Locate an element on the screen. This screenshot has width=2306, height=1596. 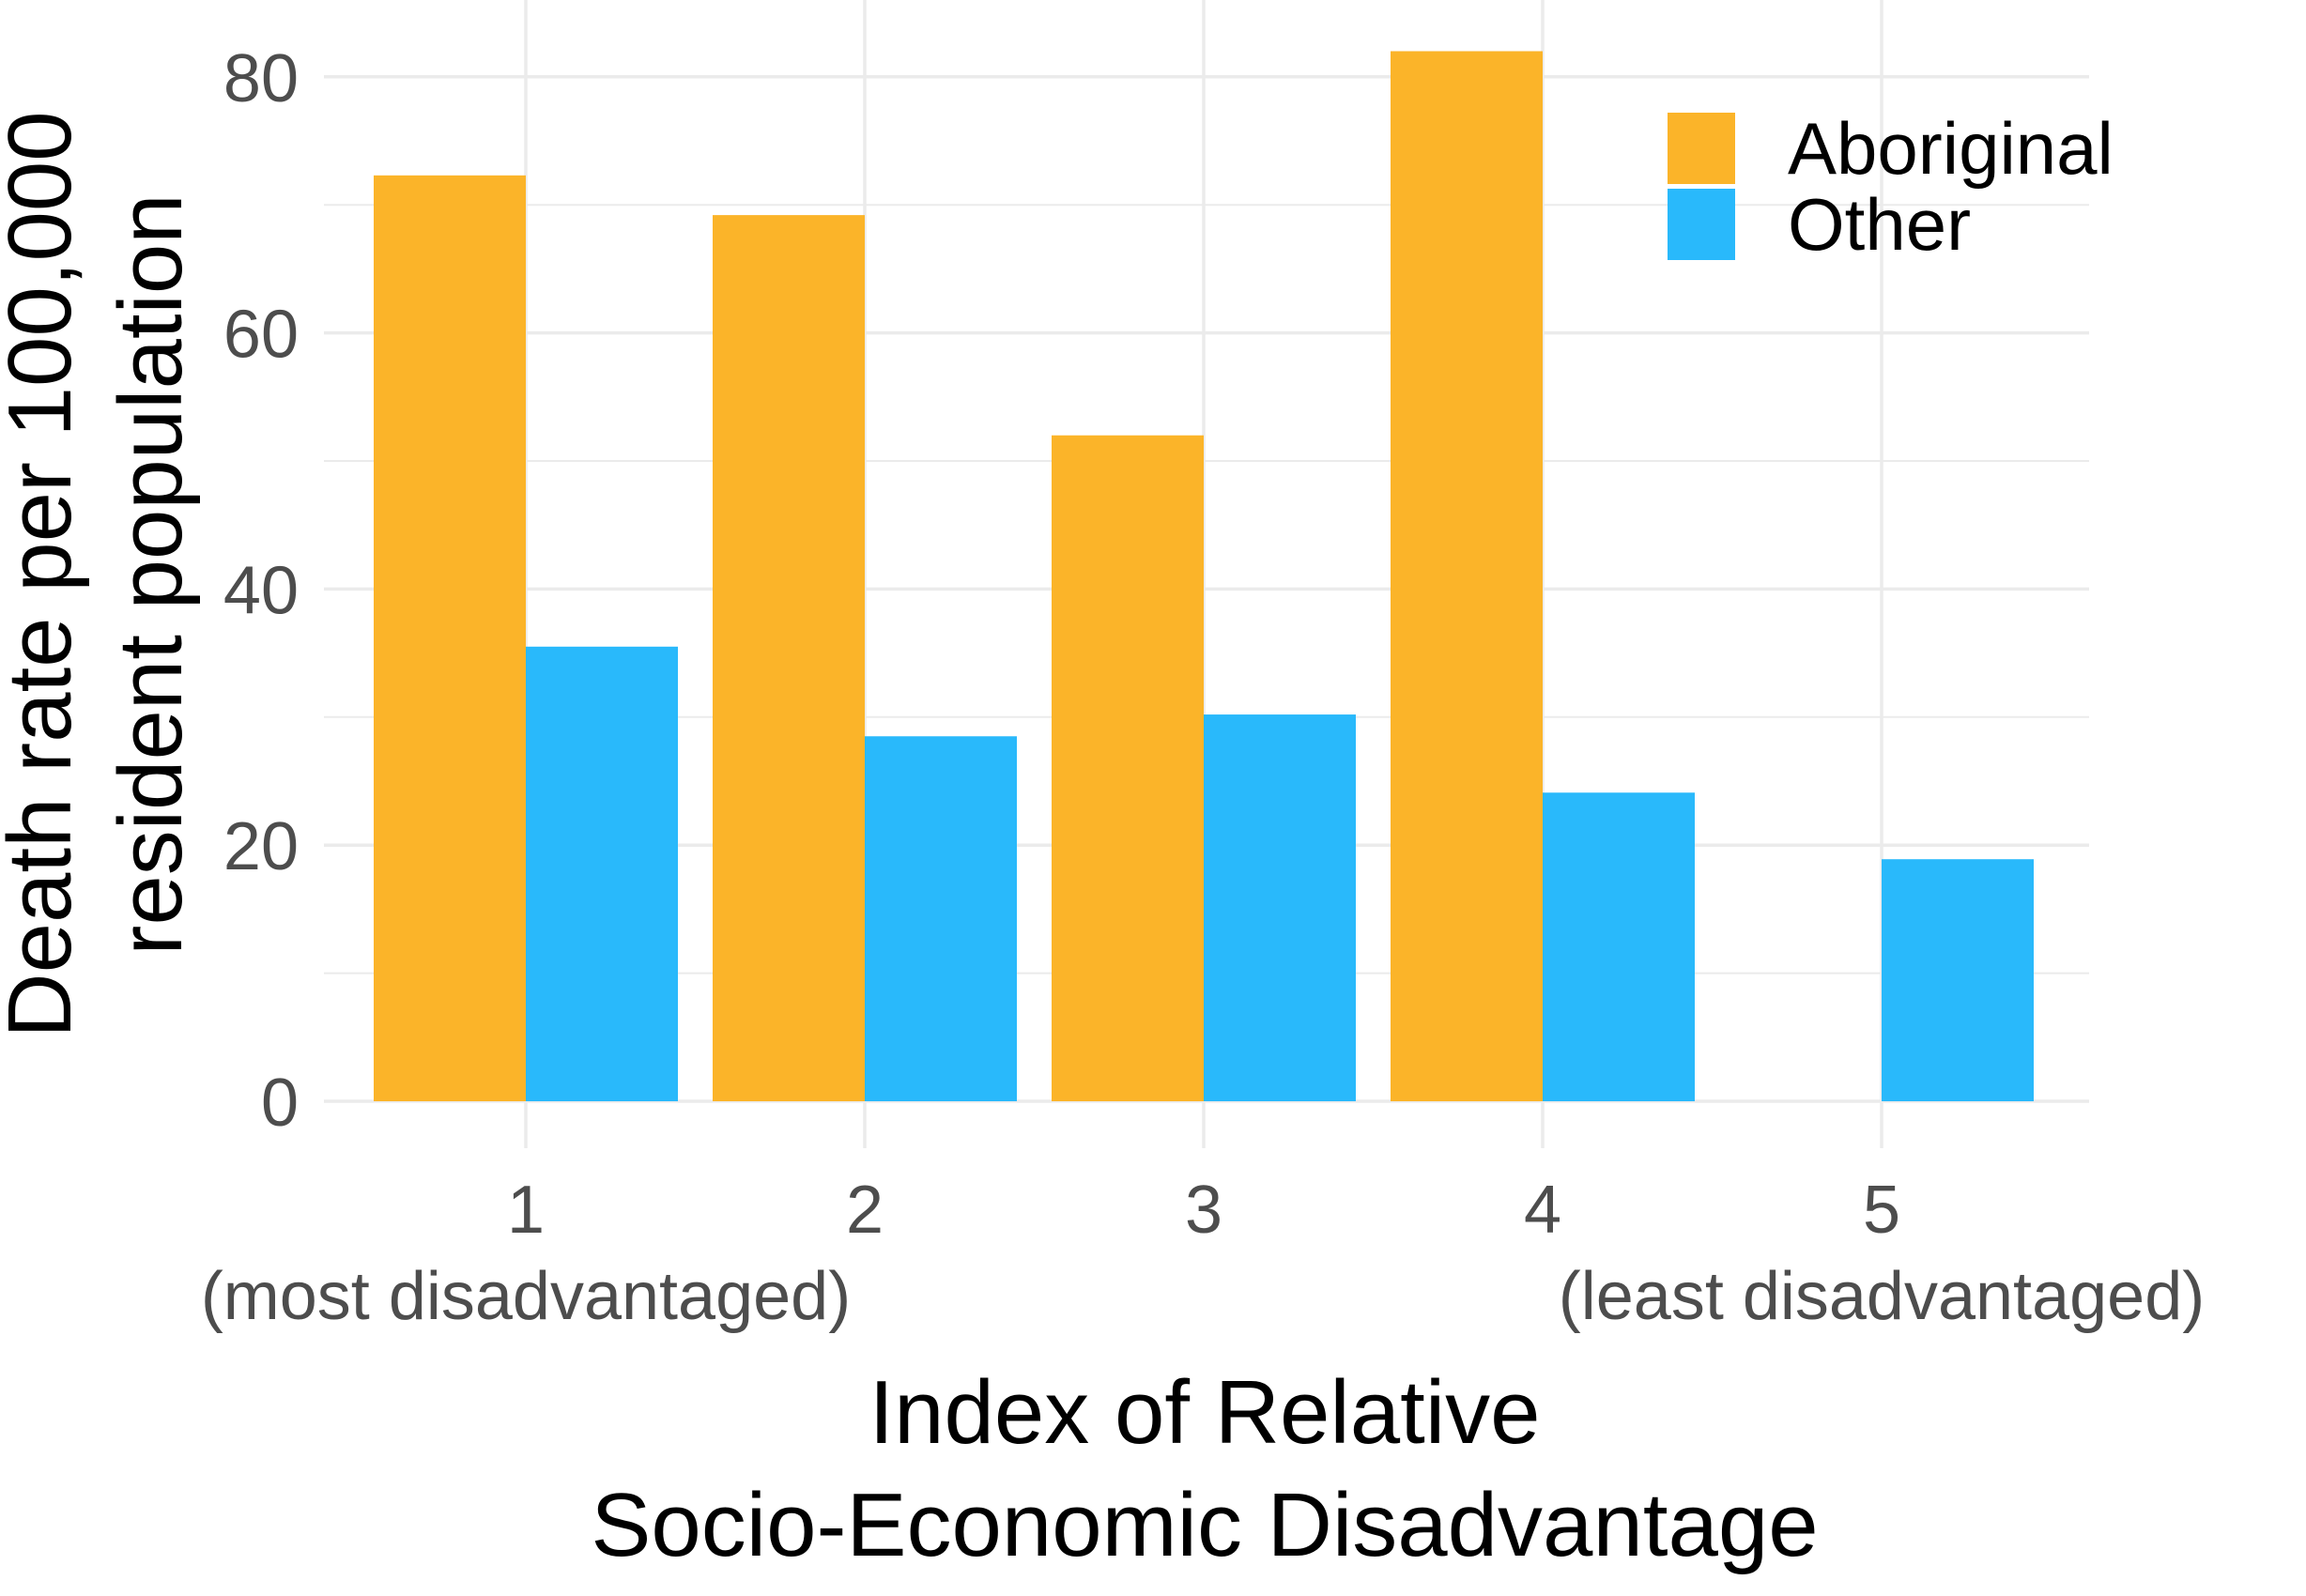
x-tick-sublabel: (least disadvantaged) is located at coordinates (1882, 1297).